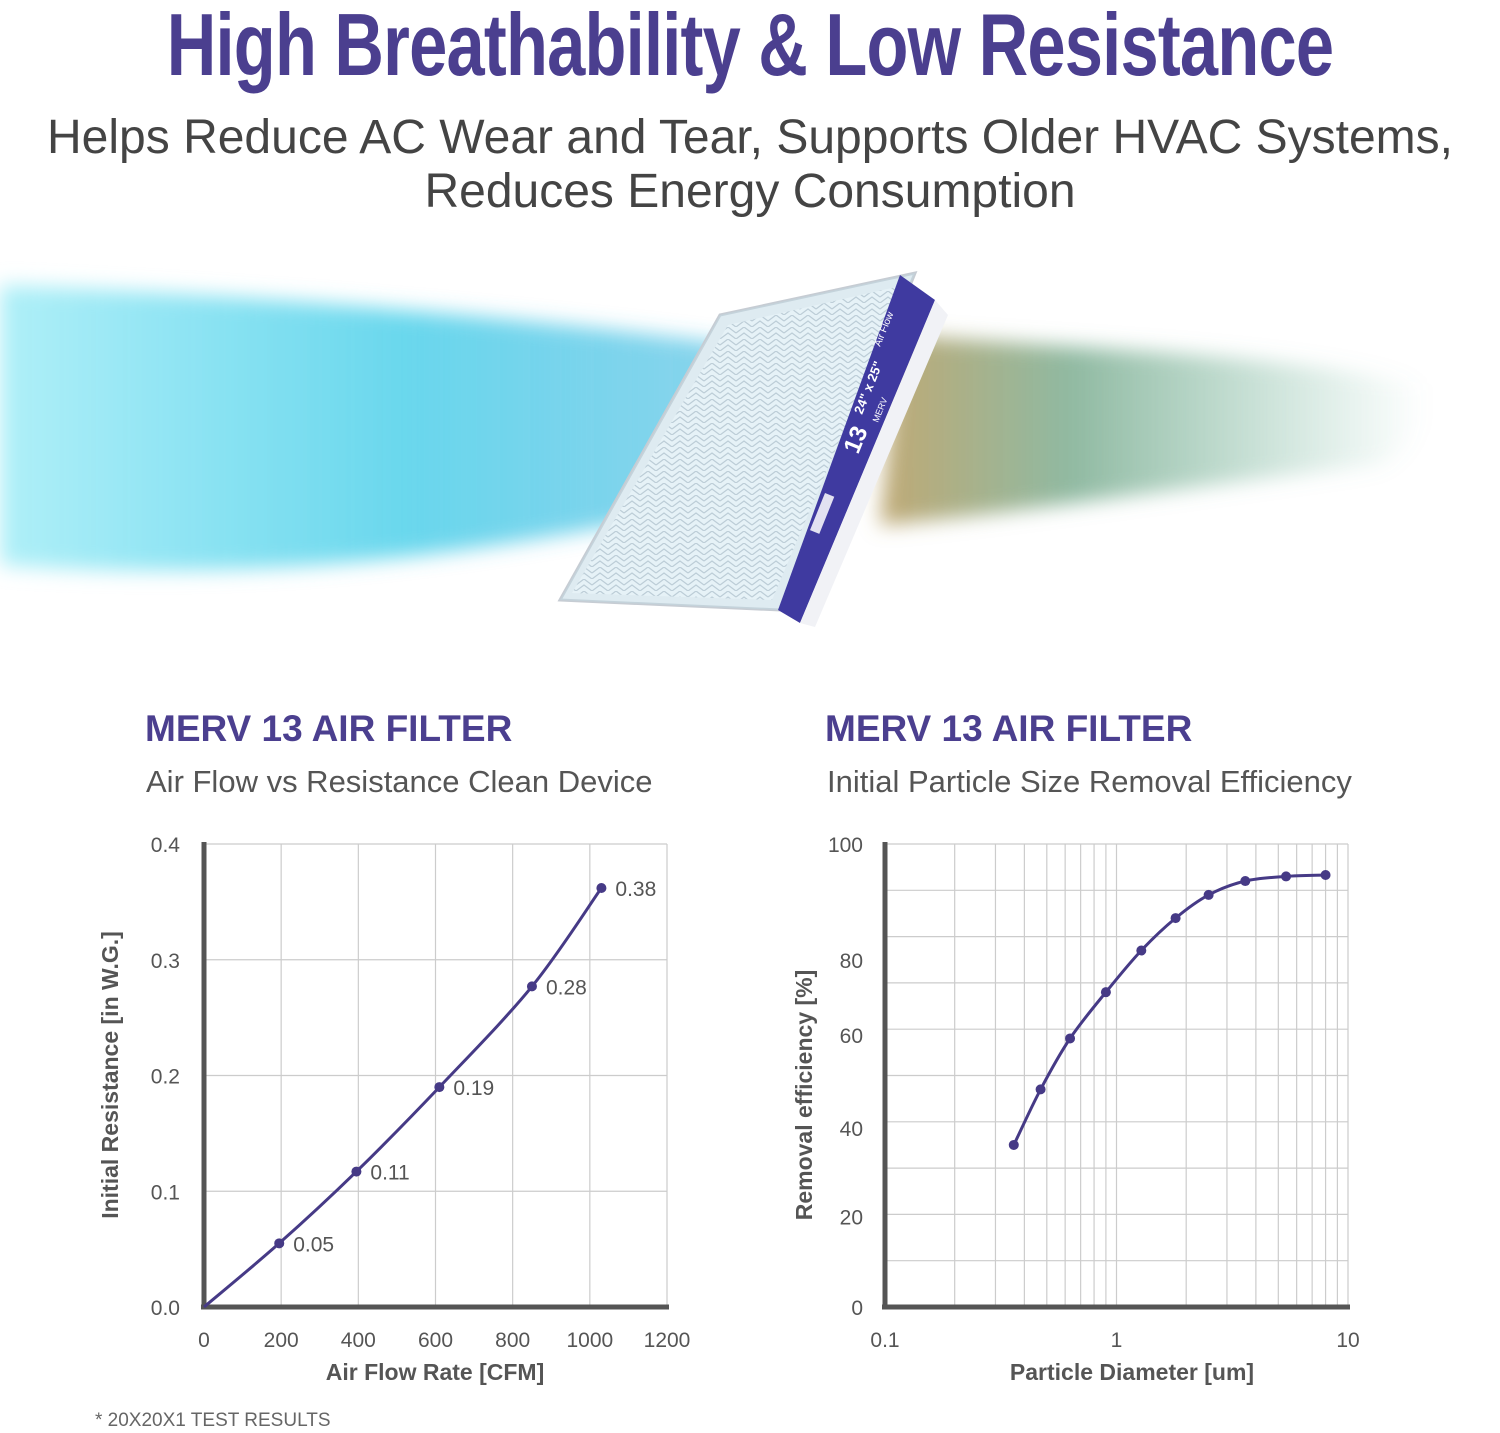  I want to click on y-tick-label: 80, so click(851, 961).